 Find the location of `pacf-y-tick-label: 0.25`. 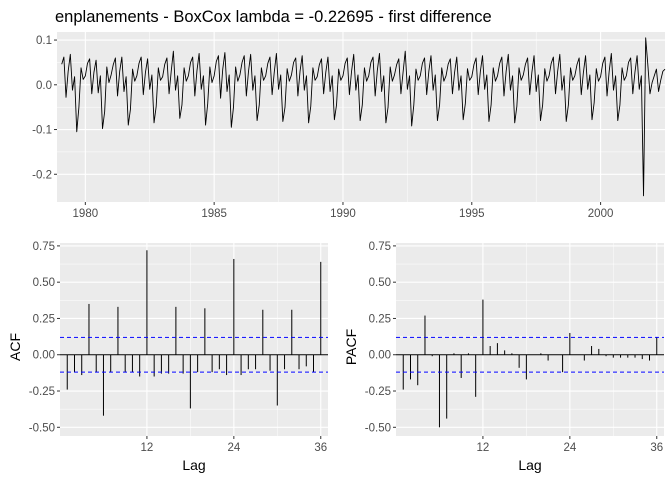

pacf-y-tick-label: 0.25 is located at coordinates (380, 319).